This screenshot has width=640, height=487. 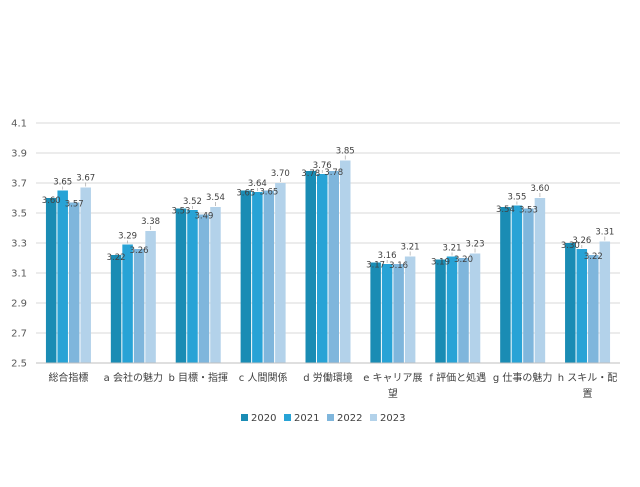 I want to click on data-label: 3.85, so click(x=345, y=152).